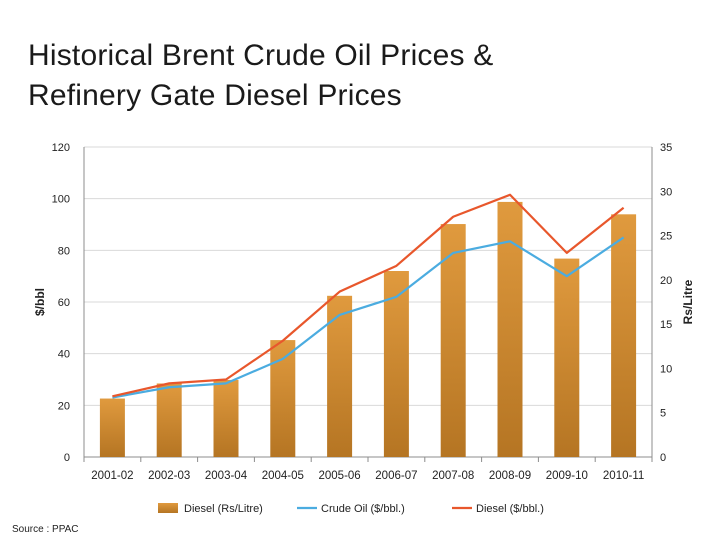 The height and width of the screenshot is (546, 728). Describe the element at coordinates (226, 476) in the screenshot. I see `x-tick-label: 2003-04` at that location.